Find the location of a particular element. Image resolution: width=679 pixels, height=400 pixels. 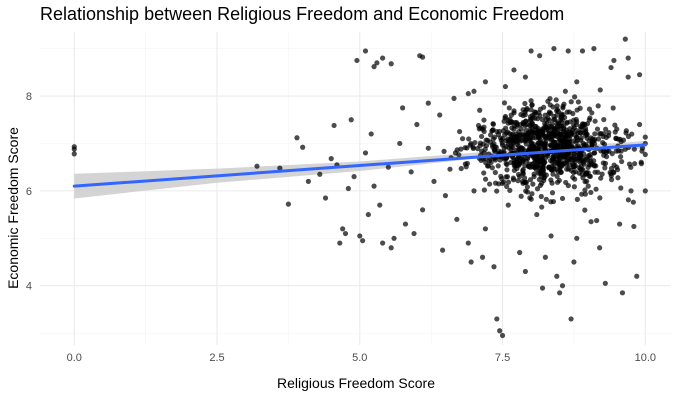

x-tick-label: 10.0 is located at coordinates (645, 358).